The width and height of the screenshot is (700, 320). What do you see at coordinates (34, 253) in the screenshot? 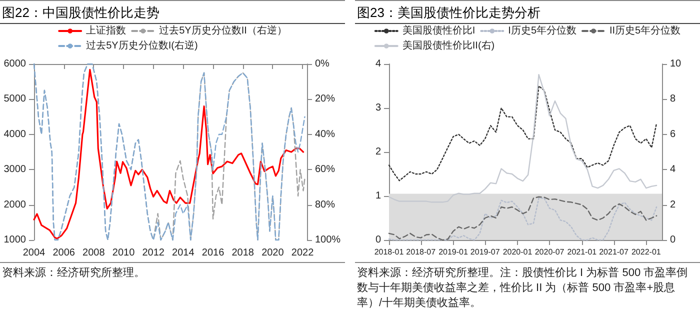
I see `x-tick-label: 2004` at bounding box center [34, 253].